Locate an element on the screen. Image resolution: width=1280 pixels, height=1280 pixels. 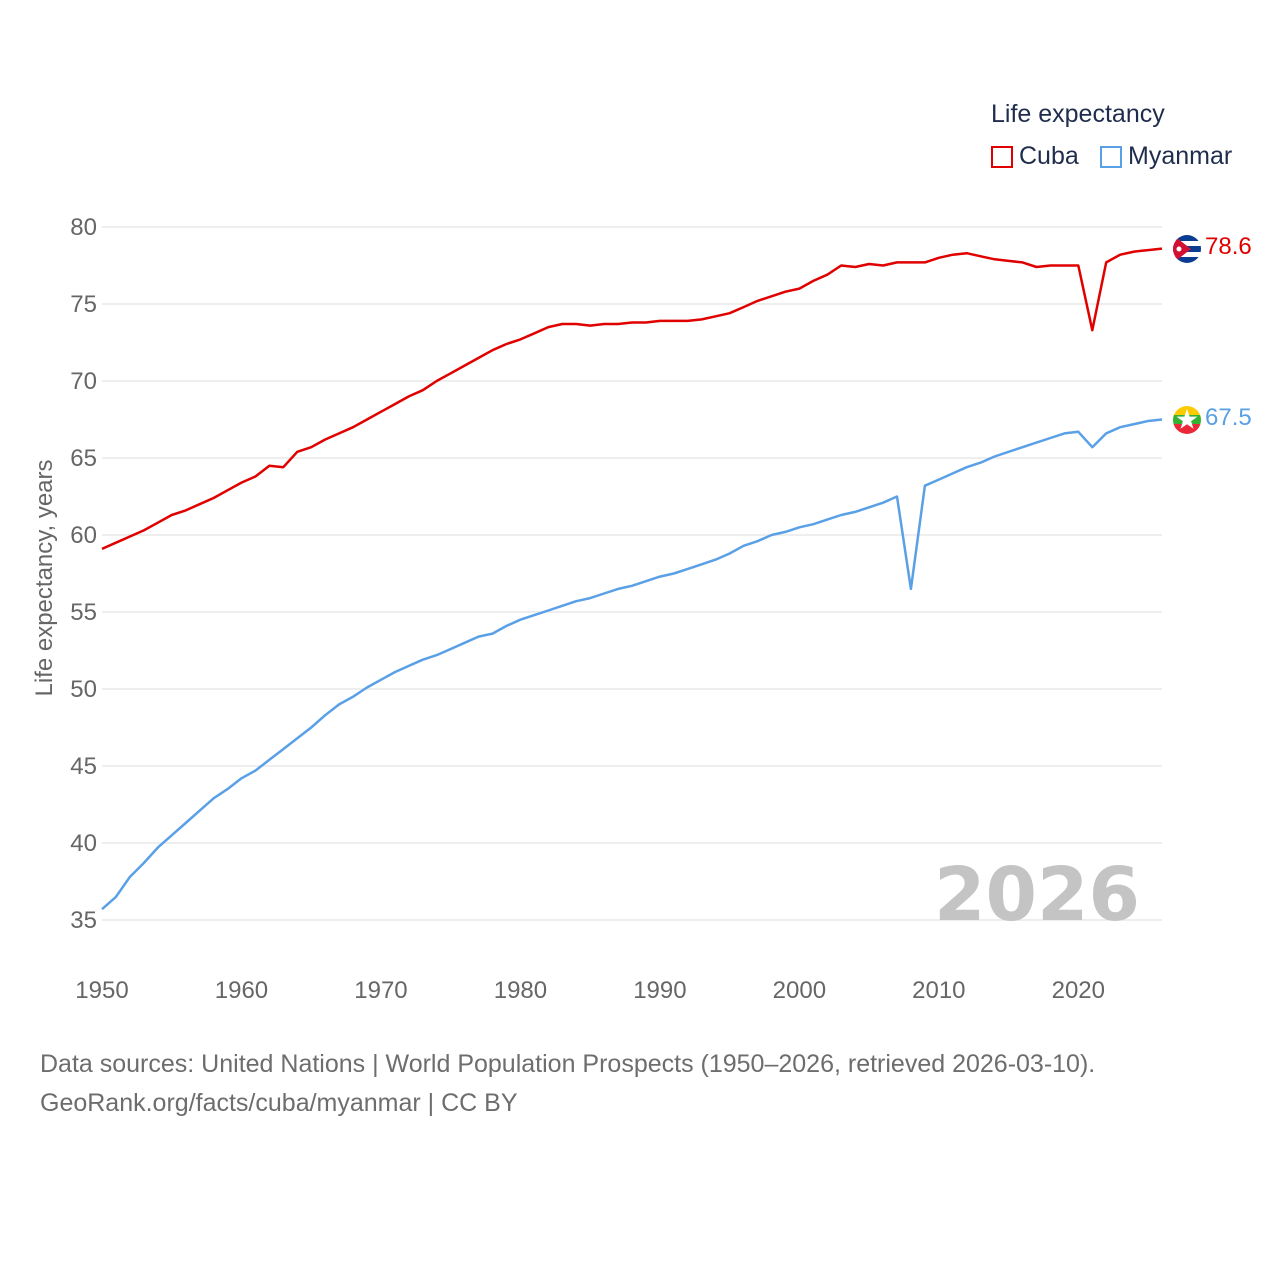
year-annotation: 2026 is located at coordinates (1037, 895).